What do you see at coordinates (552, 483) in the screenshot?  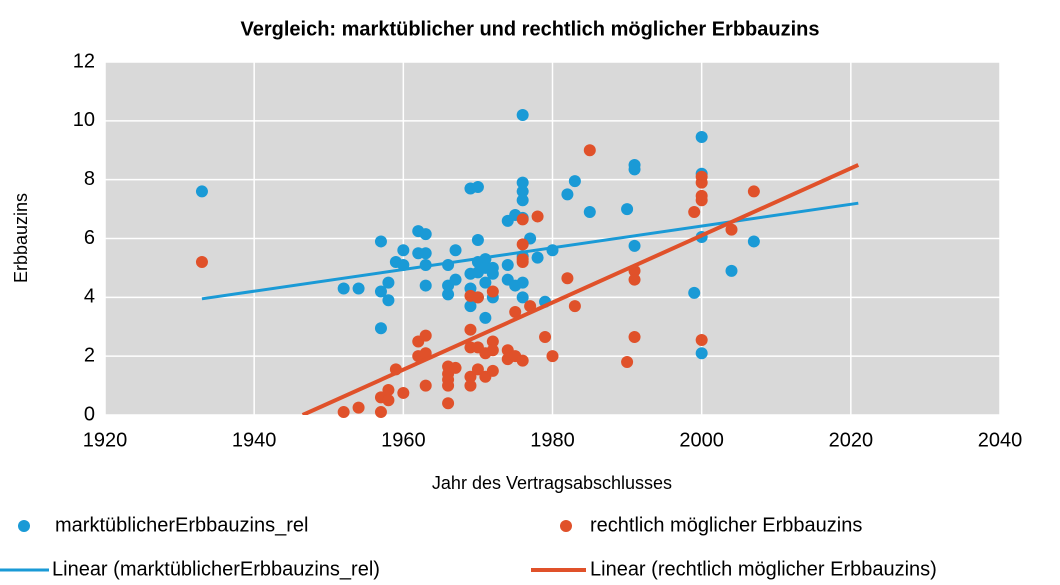 I see `x-axis-label: Jahr des Vertragsabschlusses` at bounding box center [552, 483].